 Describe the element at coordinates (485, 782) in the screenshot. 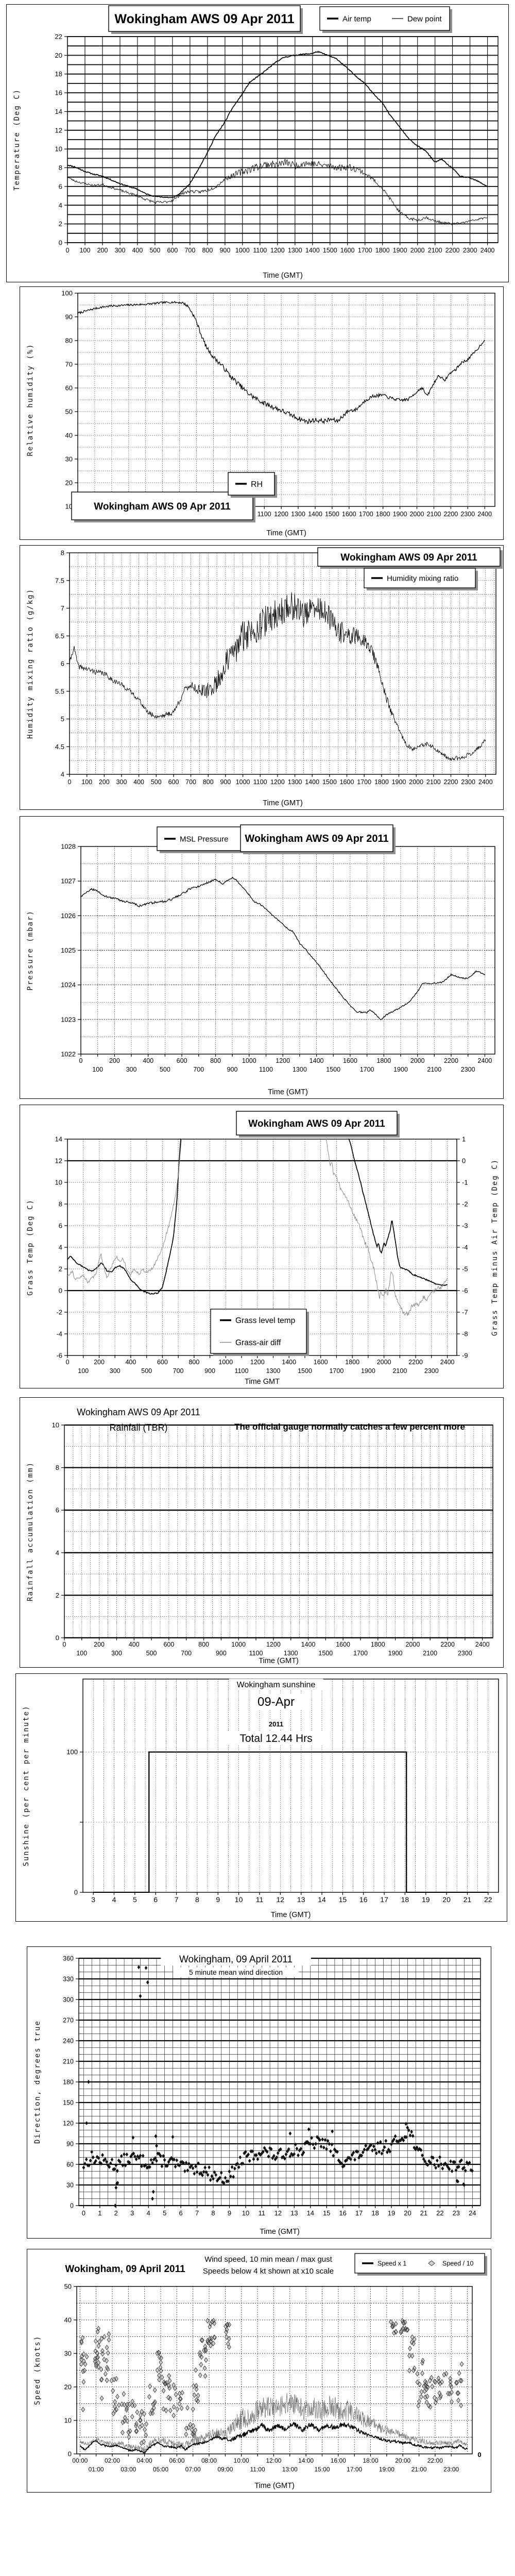

I see `x-tick-label: 2400` at that location.